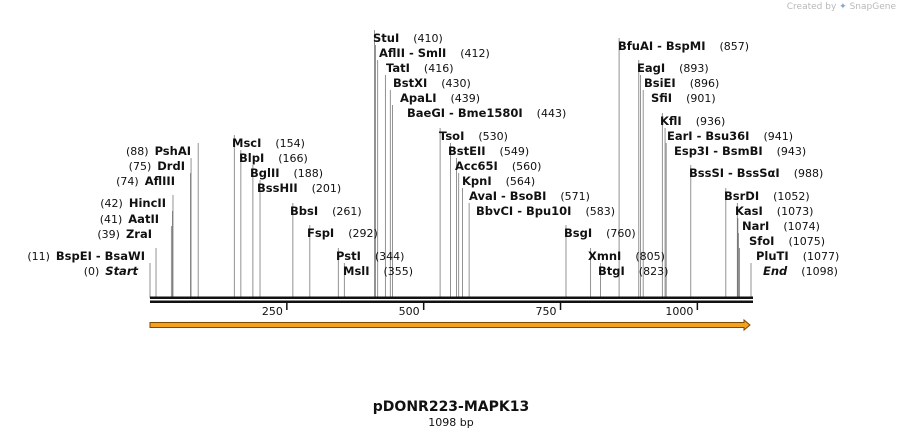 The height and width of the screenshot is (438, 902). I want to click on site-position: (943), so click(792, 151).